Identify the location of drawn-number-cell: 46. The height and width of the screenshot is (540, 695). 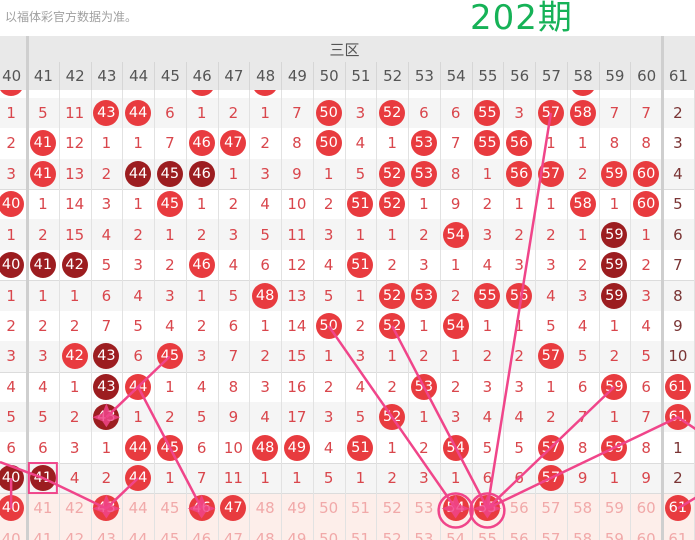
(202, 508).